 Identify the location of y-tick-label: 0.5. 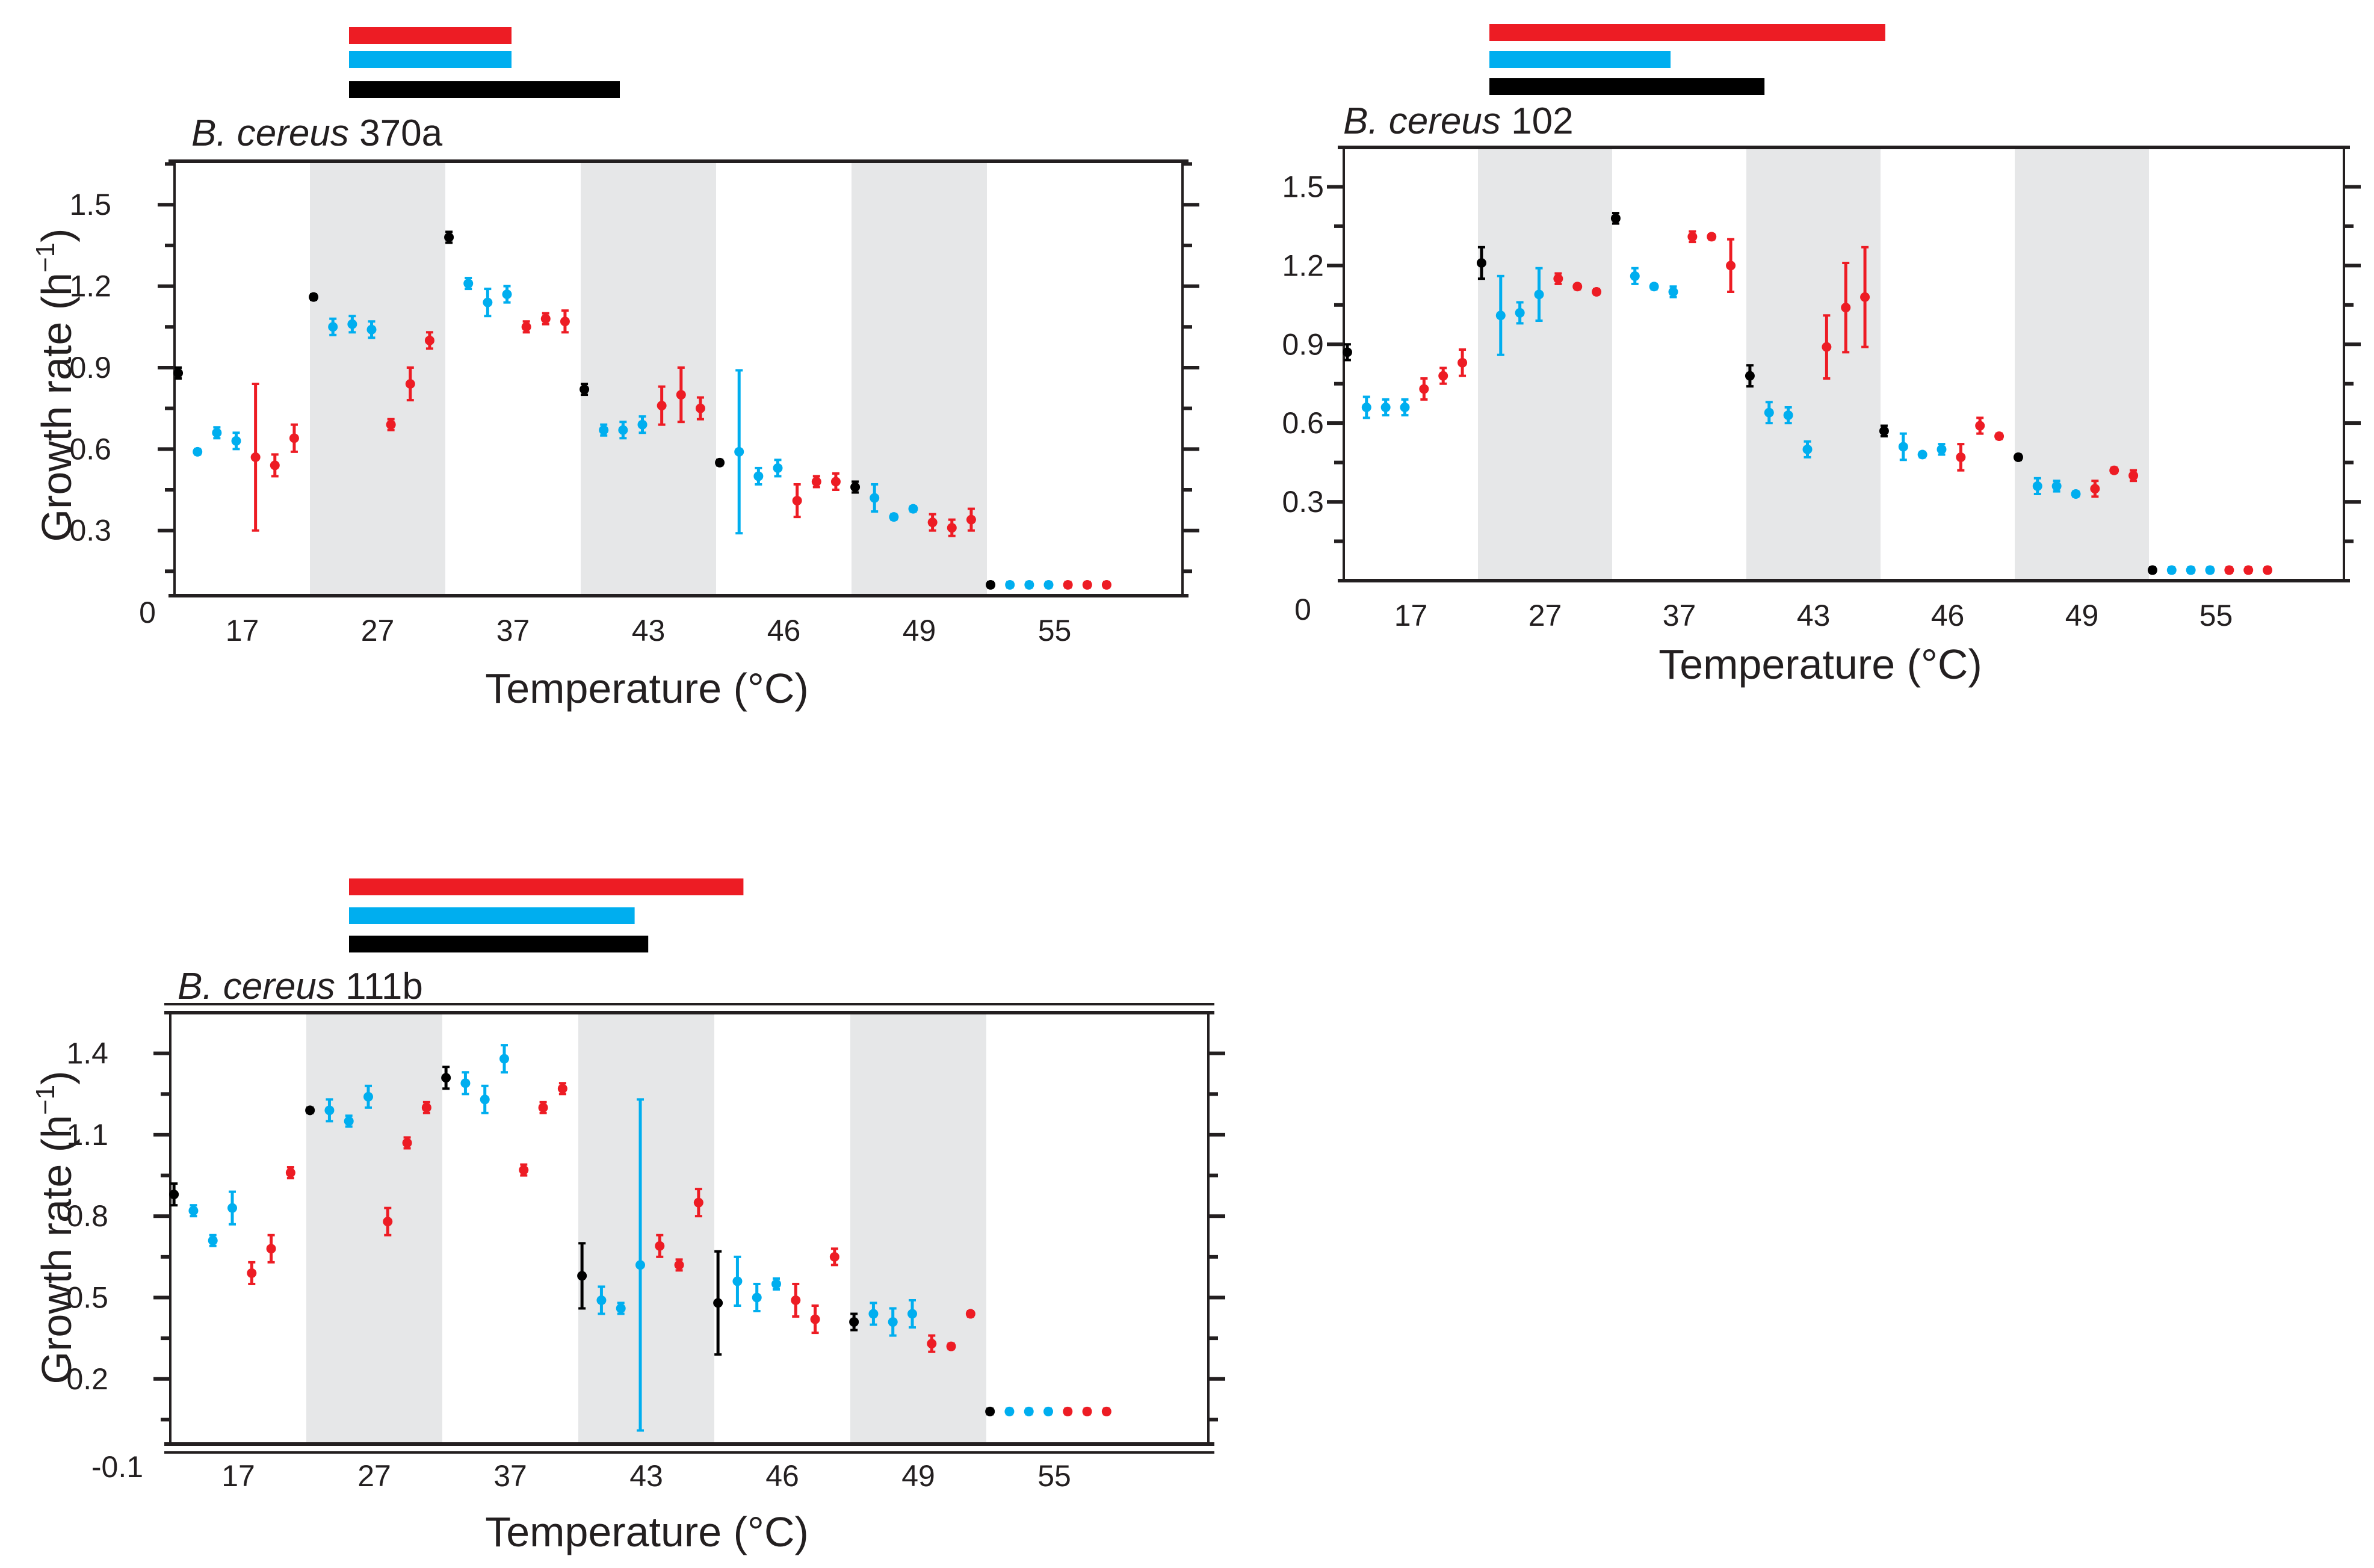
(87, 1297).